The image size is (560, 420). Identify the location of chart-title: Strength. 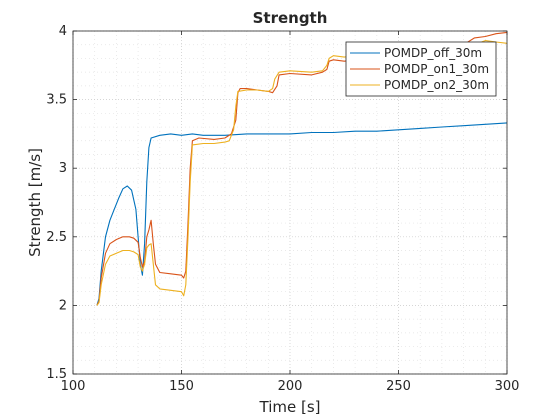
(290, 18).